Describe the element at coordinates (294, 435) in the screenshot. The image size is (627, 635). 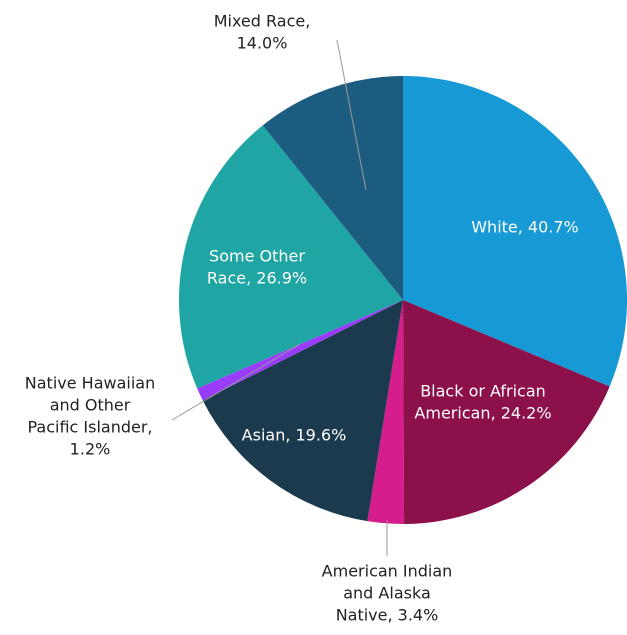
I see `slice-label: Asian, 19.6%` at that location.